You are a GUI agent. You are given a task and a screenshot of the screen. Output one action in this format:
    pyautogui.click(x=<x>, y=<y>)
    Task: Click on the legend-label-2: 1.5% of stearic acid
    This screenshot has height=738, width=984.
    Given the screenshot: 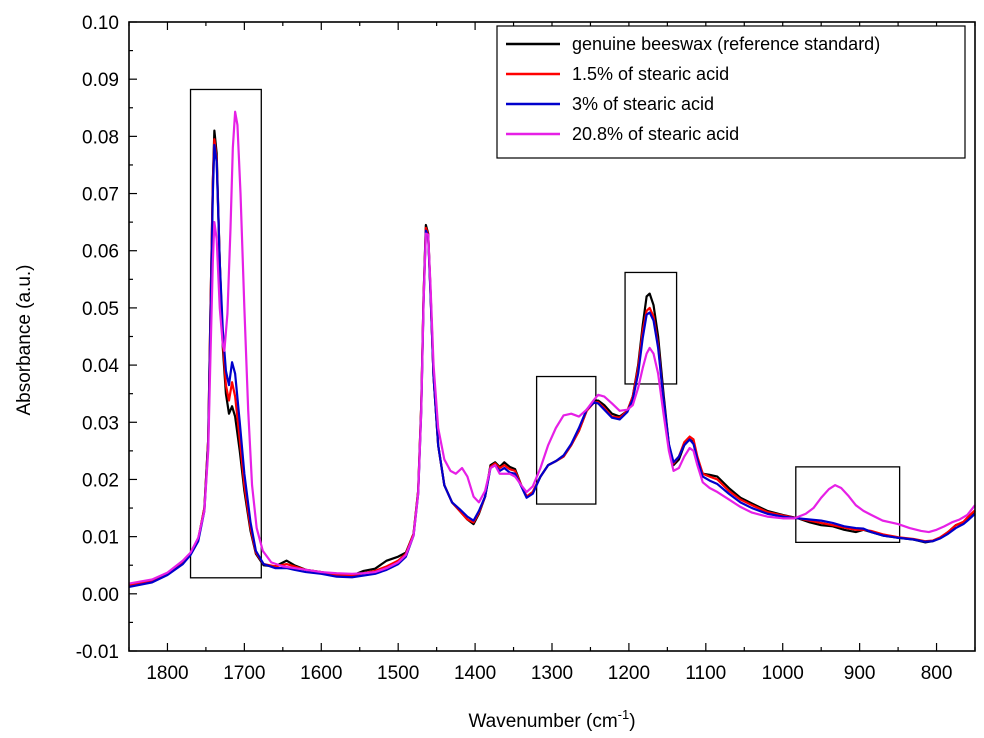 What is the action you would take?
    pyautogui.click(x=650, y=74)
    